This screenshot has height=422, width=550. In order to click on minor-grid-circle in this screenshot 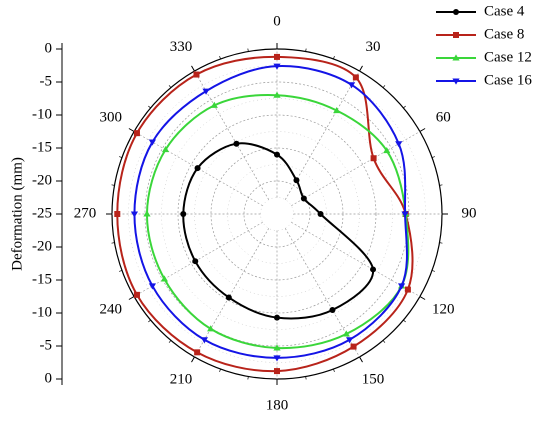, I will do `click(277, 214)`.